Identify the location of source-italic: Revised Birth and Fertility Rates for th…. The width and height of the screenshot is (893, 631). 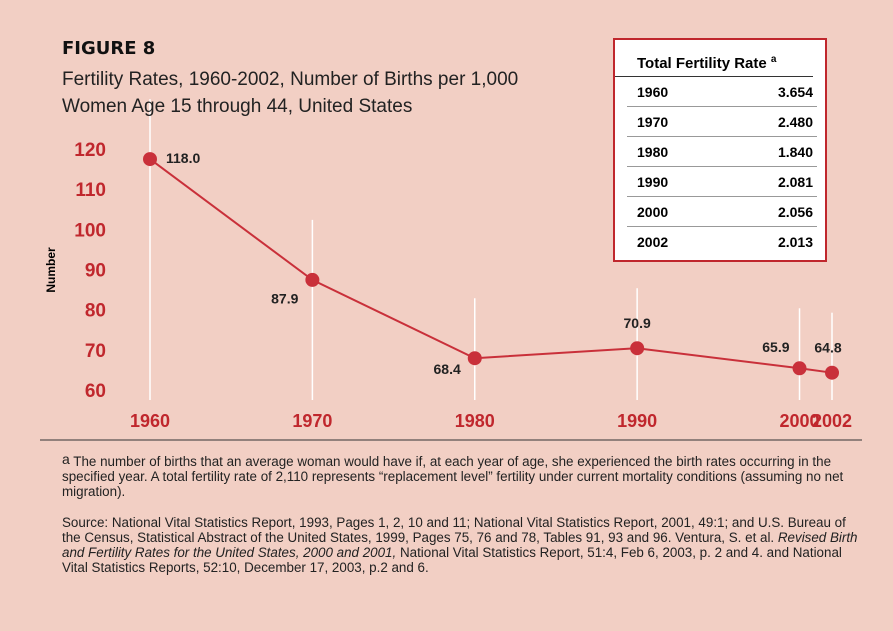
(460, 545).